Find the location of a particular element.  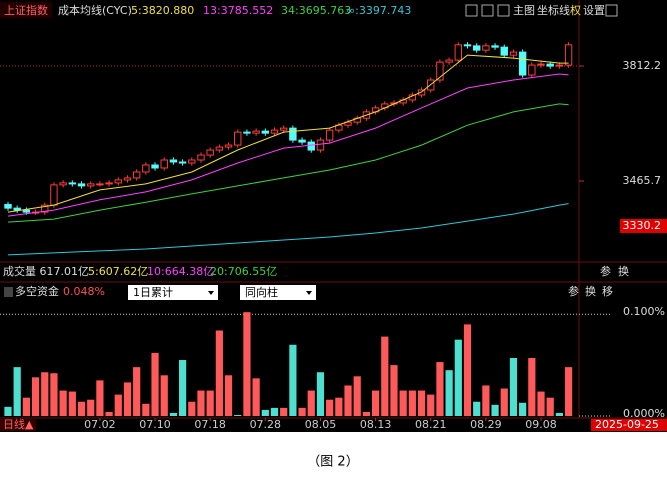

info-tool: 换 is located at coordinates (623, 271).